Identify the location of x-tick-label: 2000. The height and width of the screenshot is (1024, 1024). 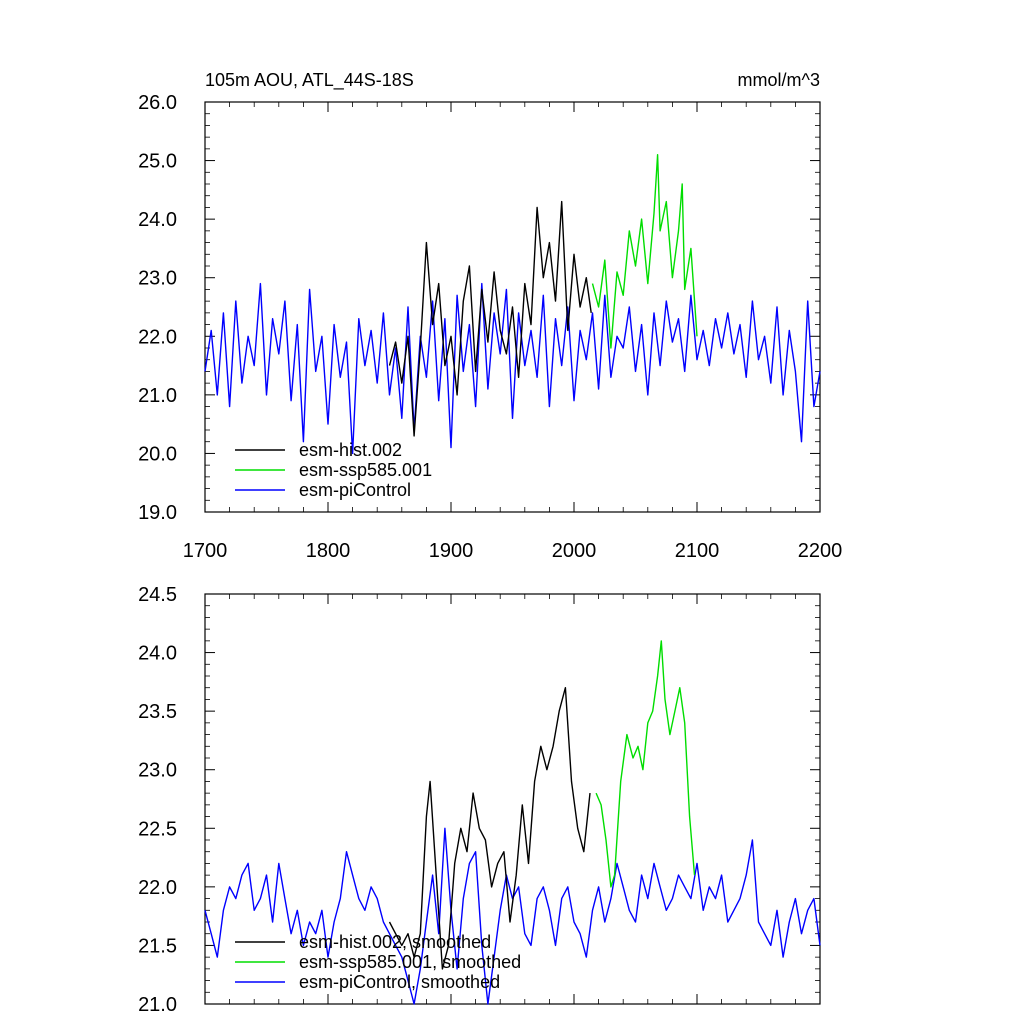
(574, 551).